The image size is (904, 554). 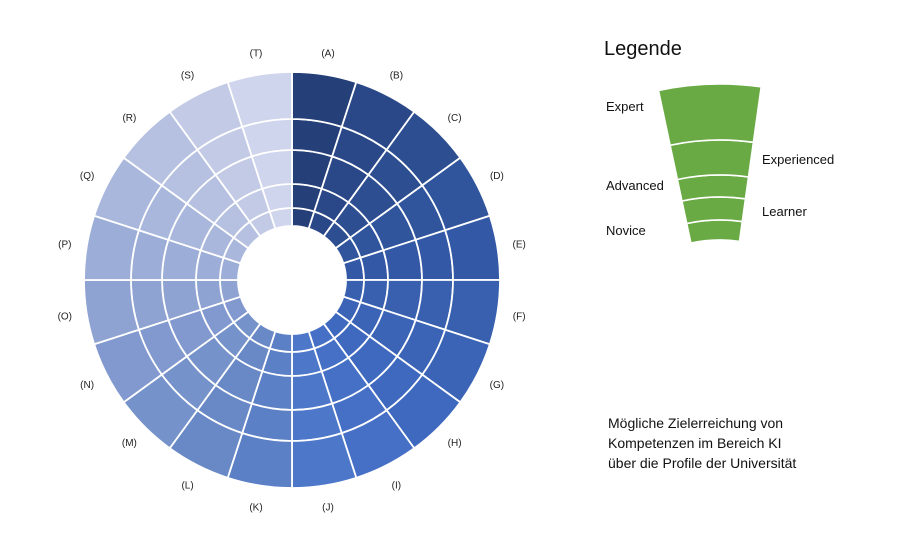 What do you see at coordinates (187, 76) in the screenshot?
I see `segment-label-s: (S)` at bounding box center [187, 76].